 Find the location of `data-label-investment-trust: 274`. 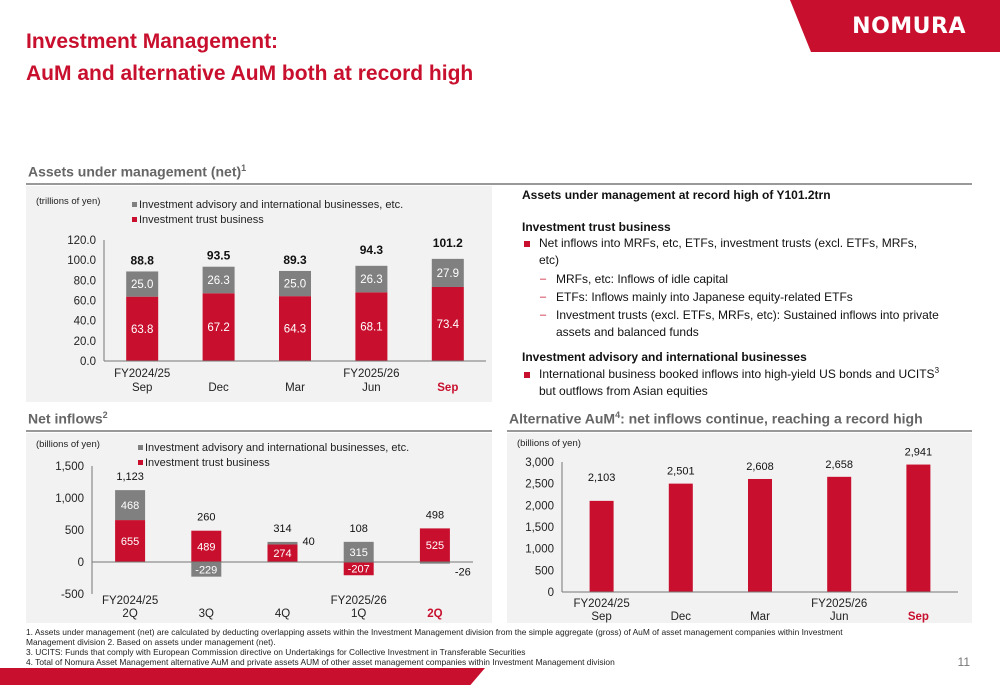

data-label-investment-trust: 274 is located at coordinates (282, 554).